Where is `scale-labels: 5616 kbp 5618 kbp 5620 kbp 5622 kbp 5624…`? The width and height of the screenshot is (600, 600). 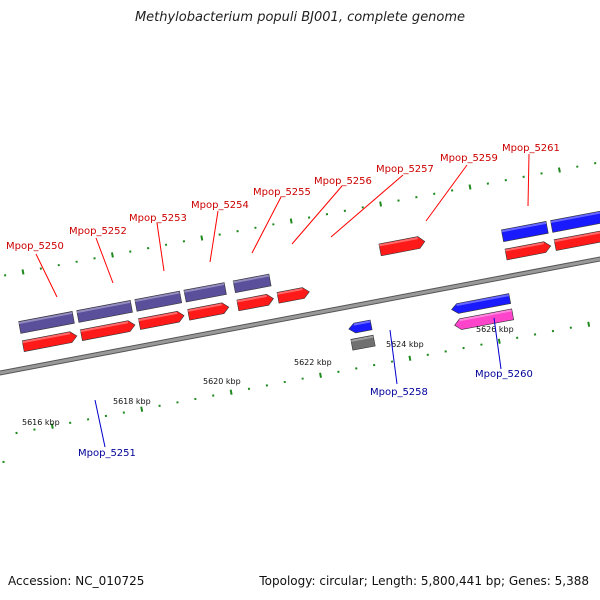 scale-labels: 5616 kbp 5618 kbp 5620 kbp 5622 kbp 5624… is located at coordinates (268, 376).